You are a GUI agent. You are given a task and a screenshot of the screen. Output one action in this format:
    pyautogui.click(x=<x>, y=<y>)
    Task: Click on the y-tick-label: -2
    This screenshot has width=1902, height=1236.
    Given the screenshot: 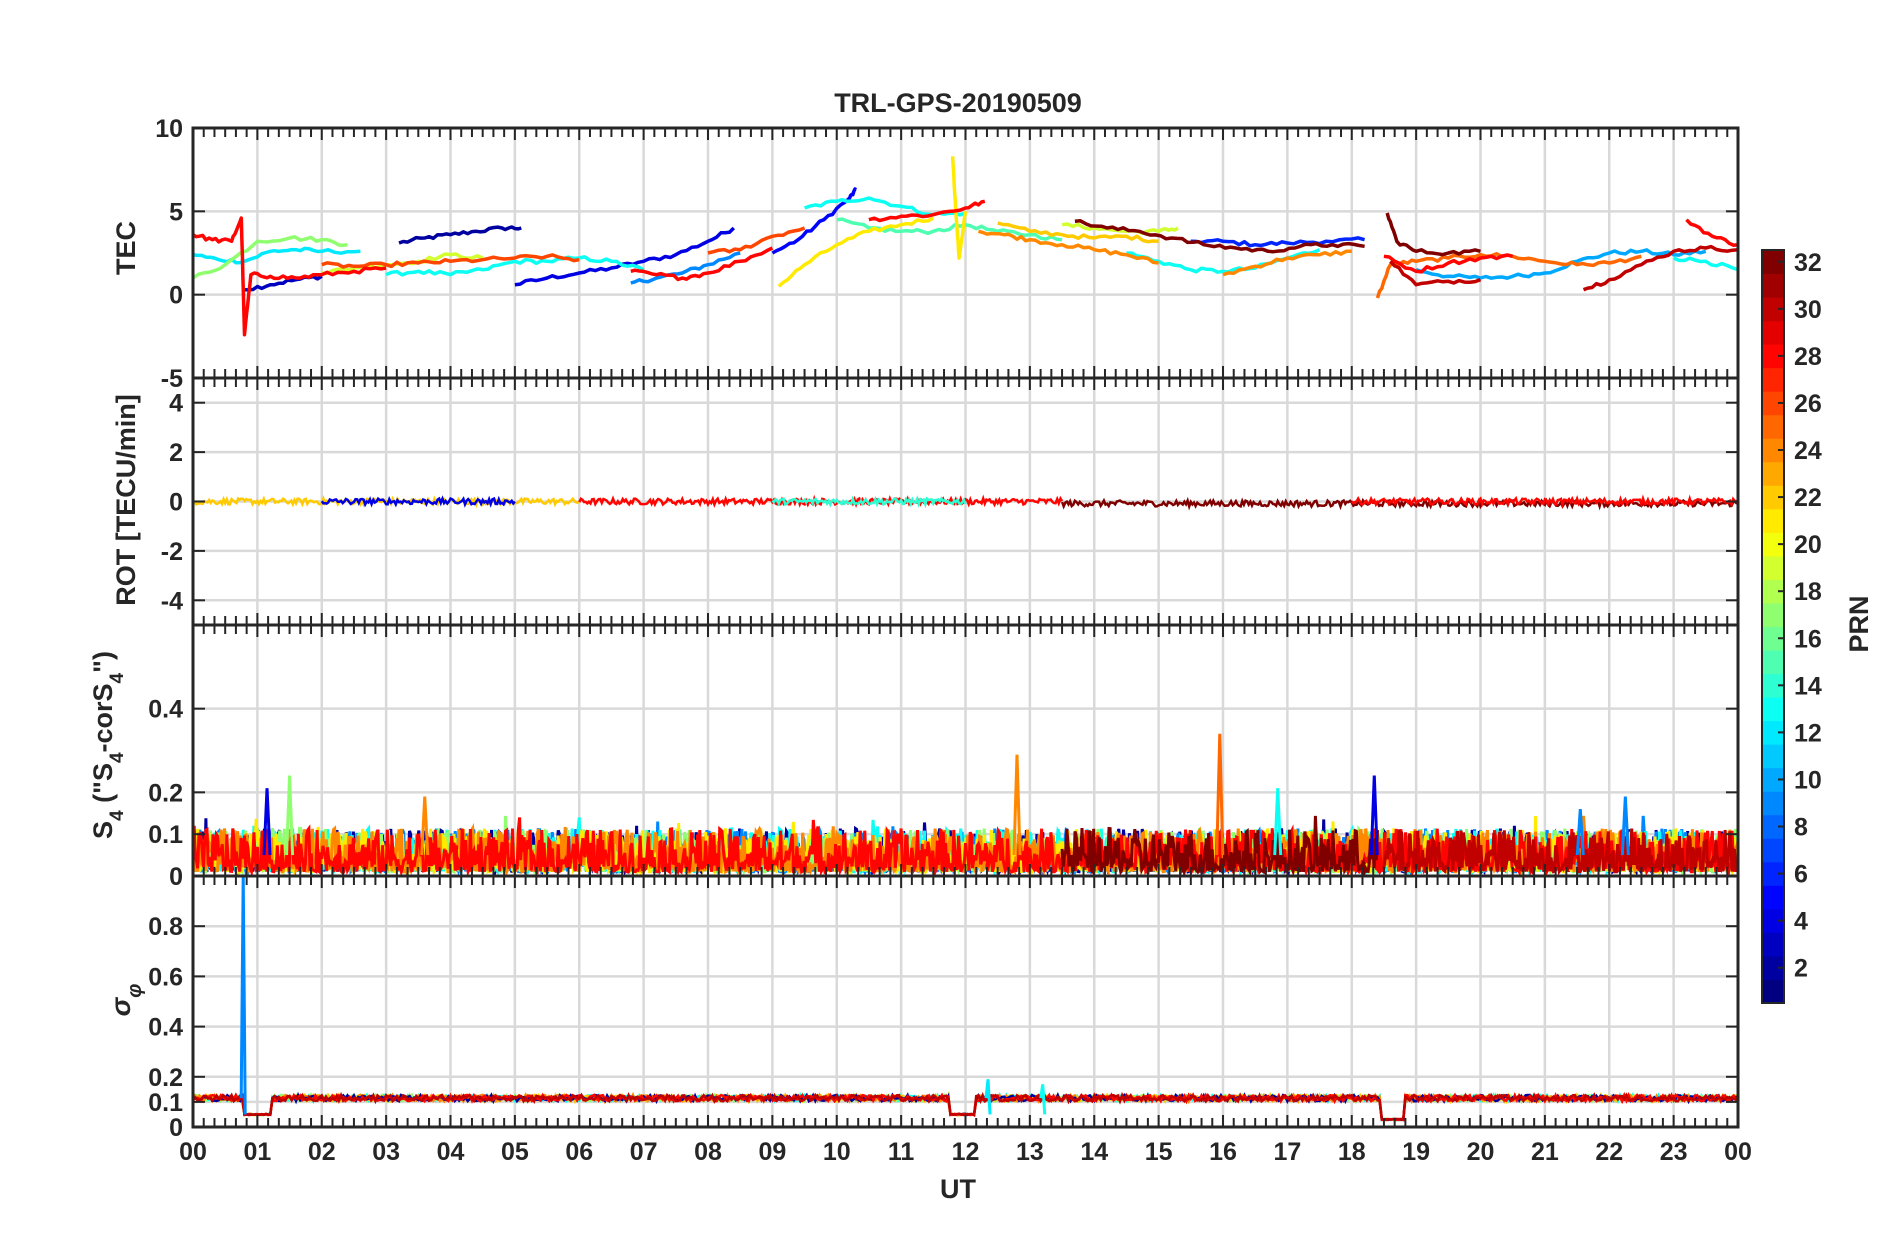 What is the action you would take?
    pyautogui.click(x=172, y=552)
    